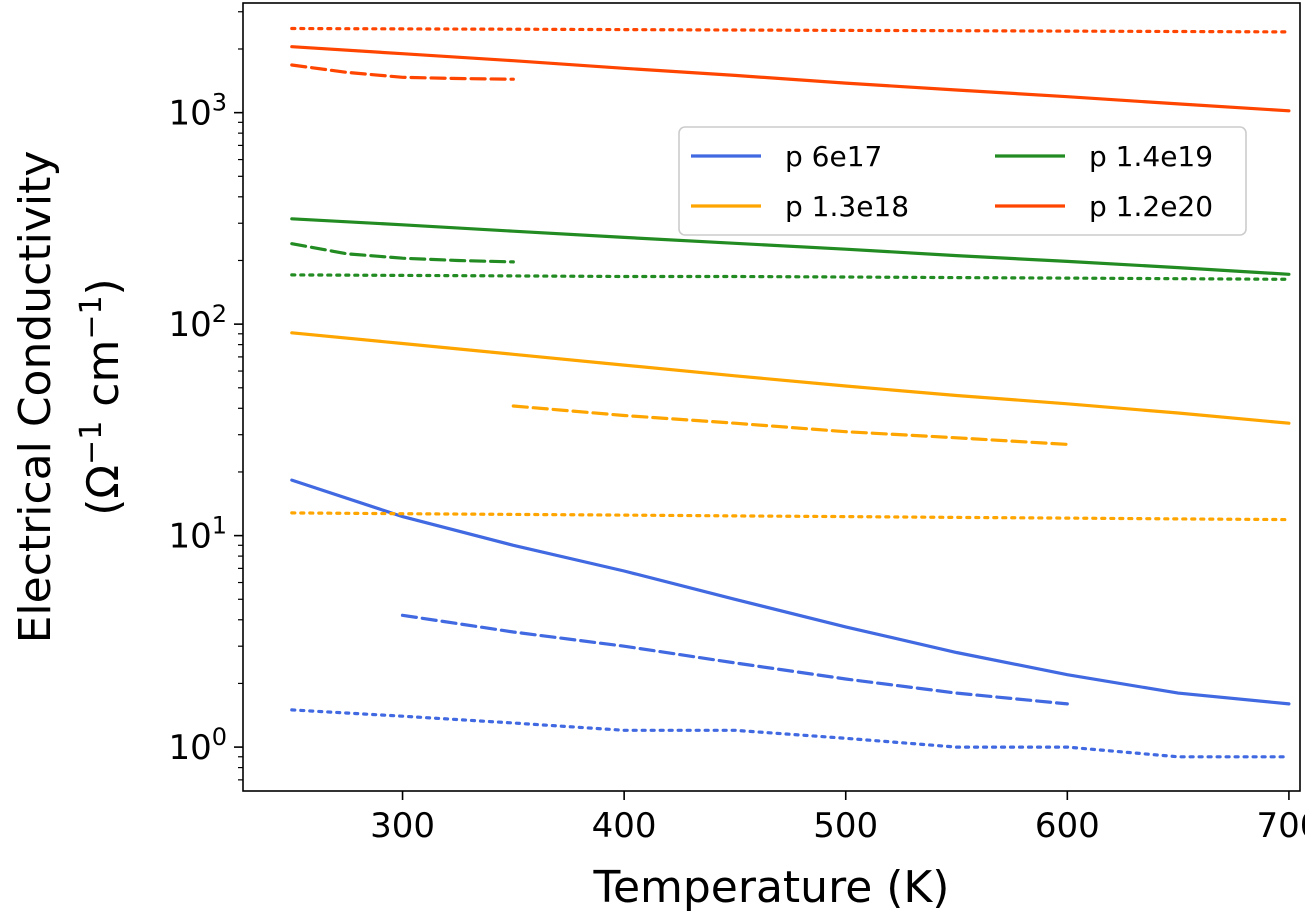  Describe the element at coordinates (402, 826) in the screenshot. I see `x-tick-label: 300` at that location.